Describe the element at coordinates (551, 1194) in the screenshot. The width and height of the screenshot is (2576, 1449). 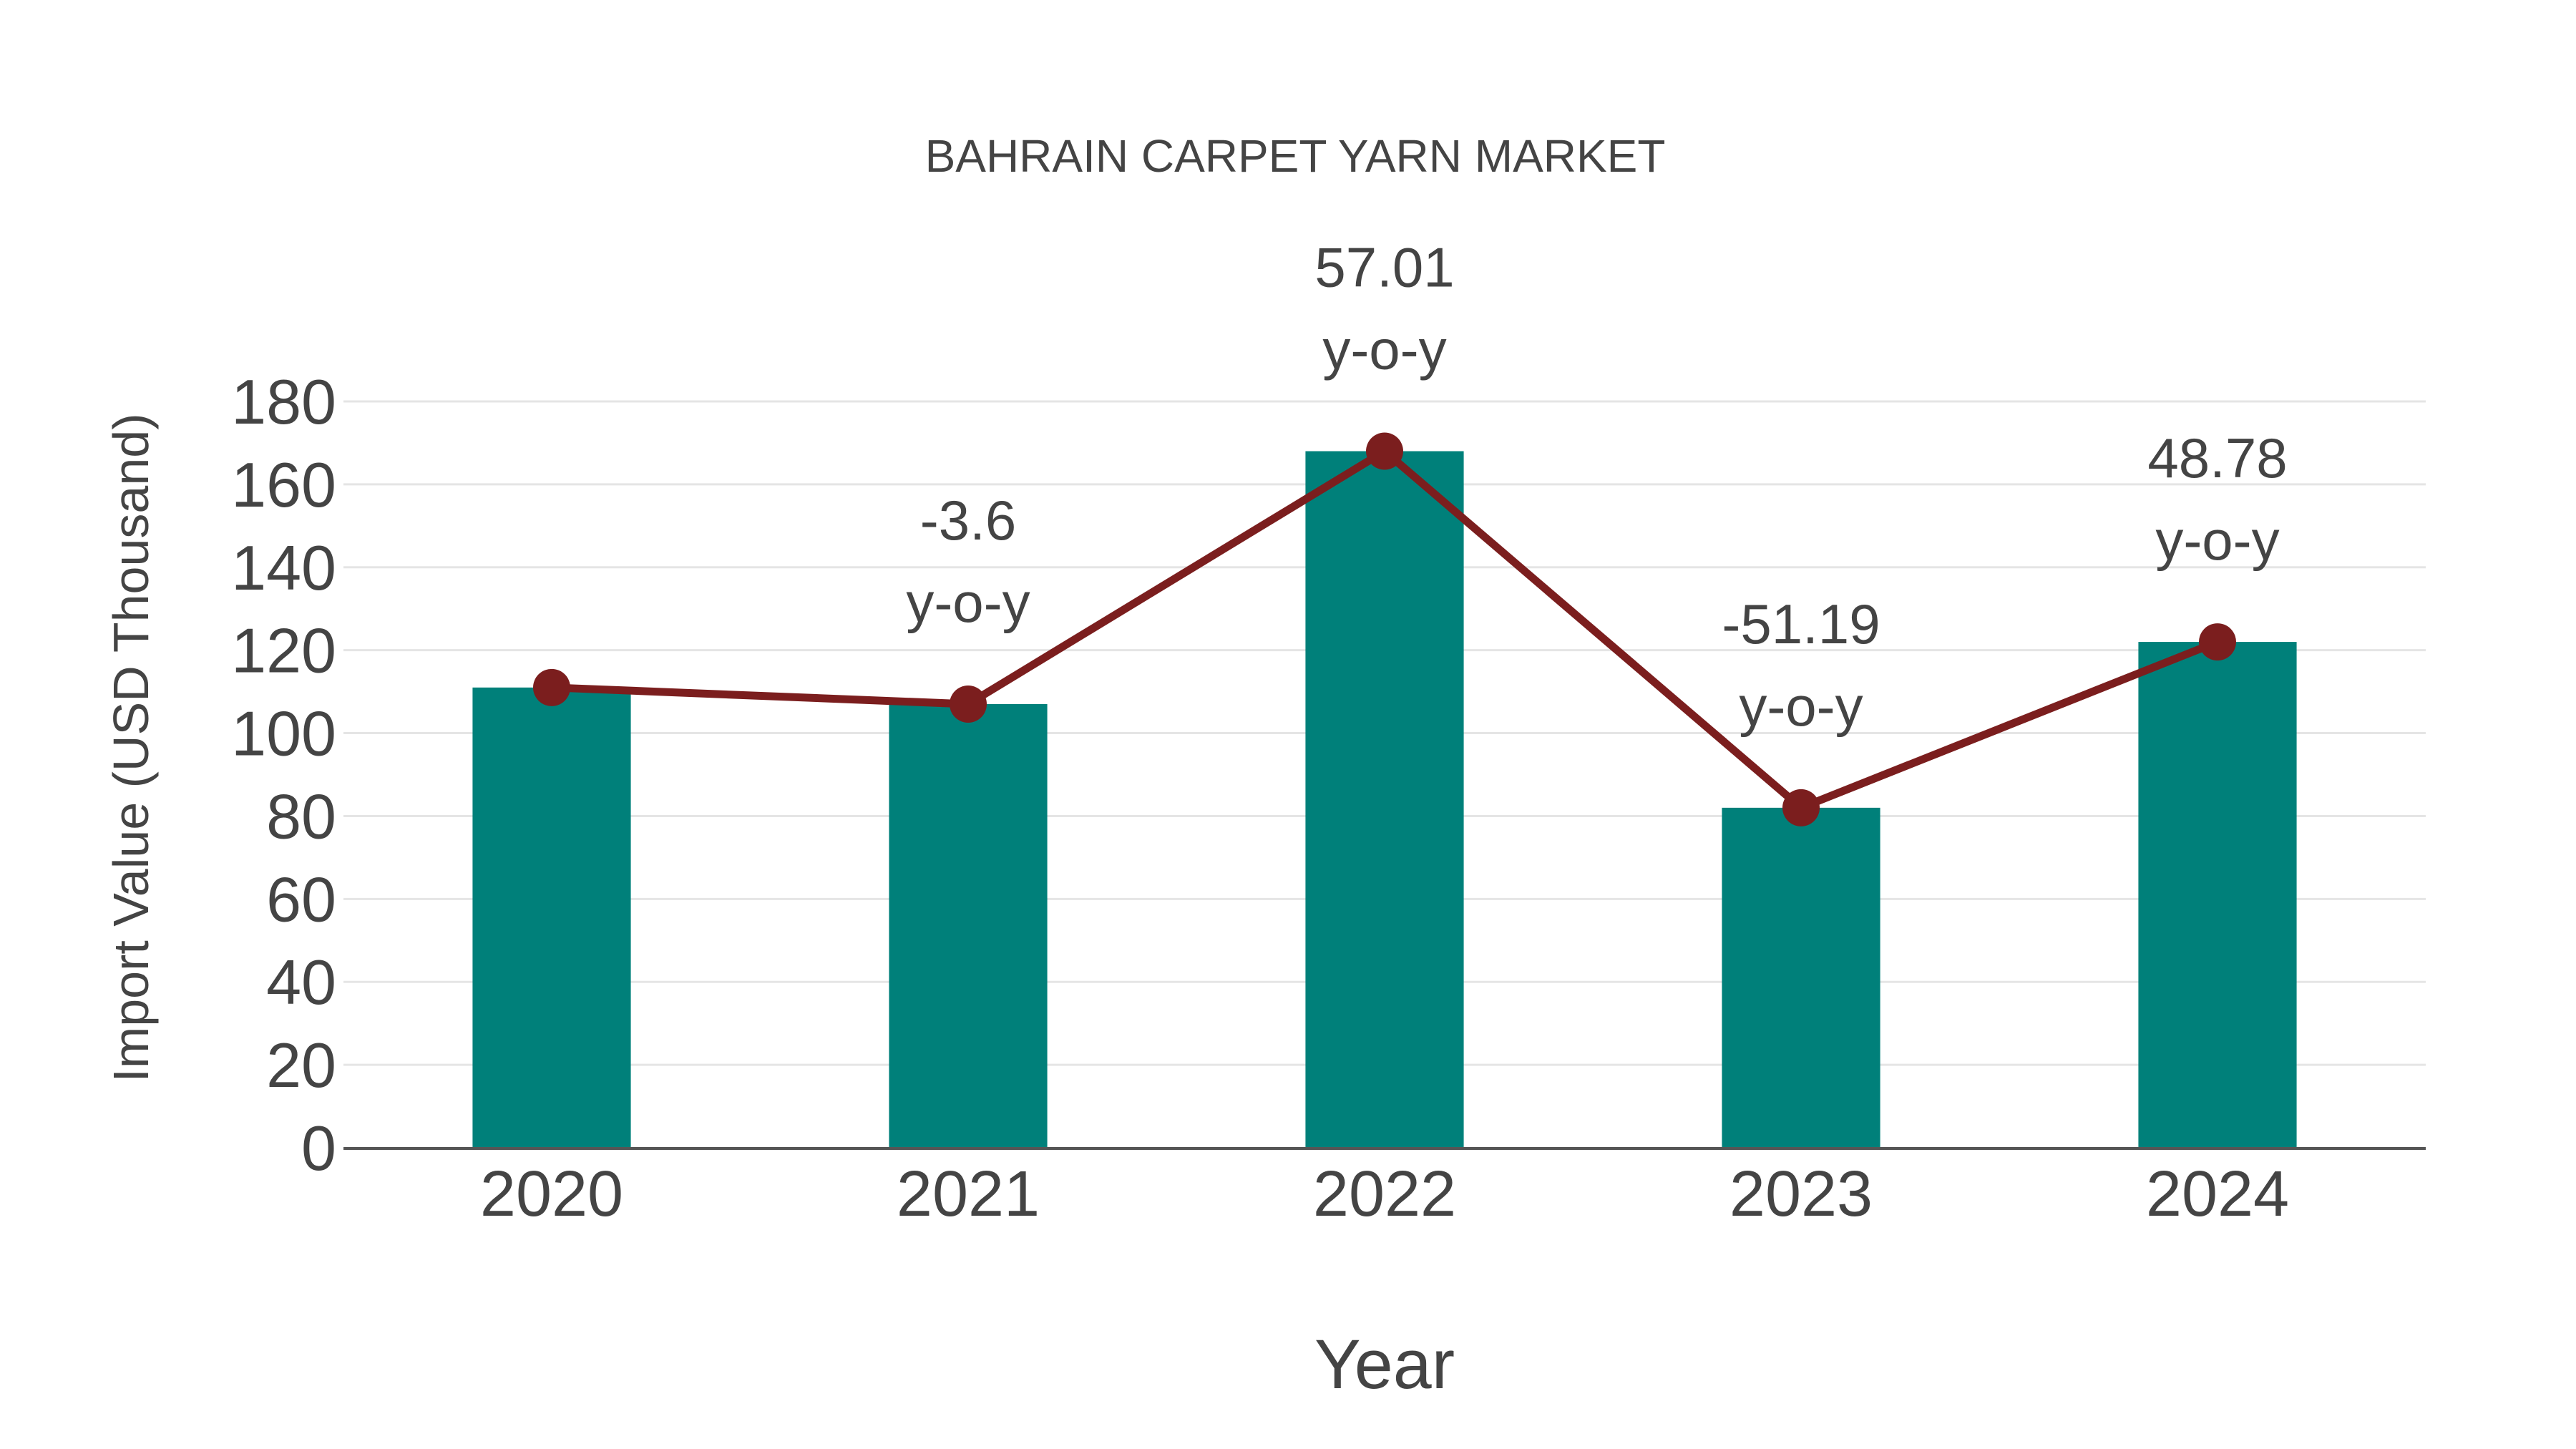
I see `x-tick-label: 2020` at that location.